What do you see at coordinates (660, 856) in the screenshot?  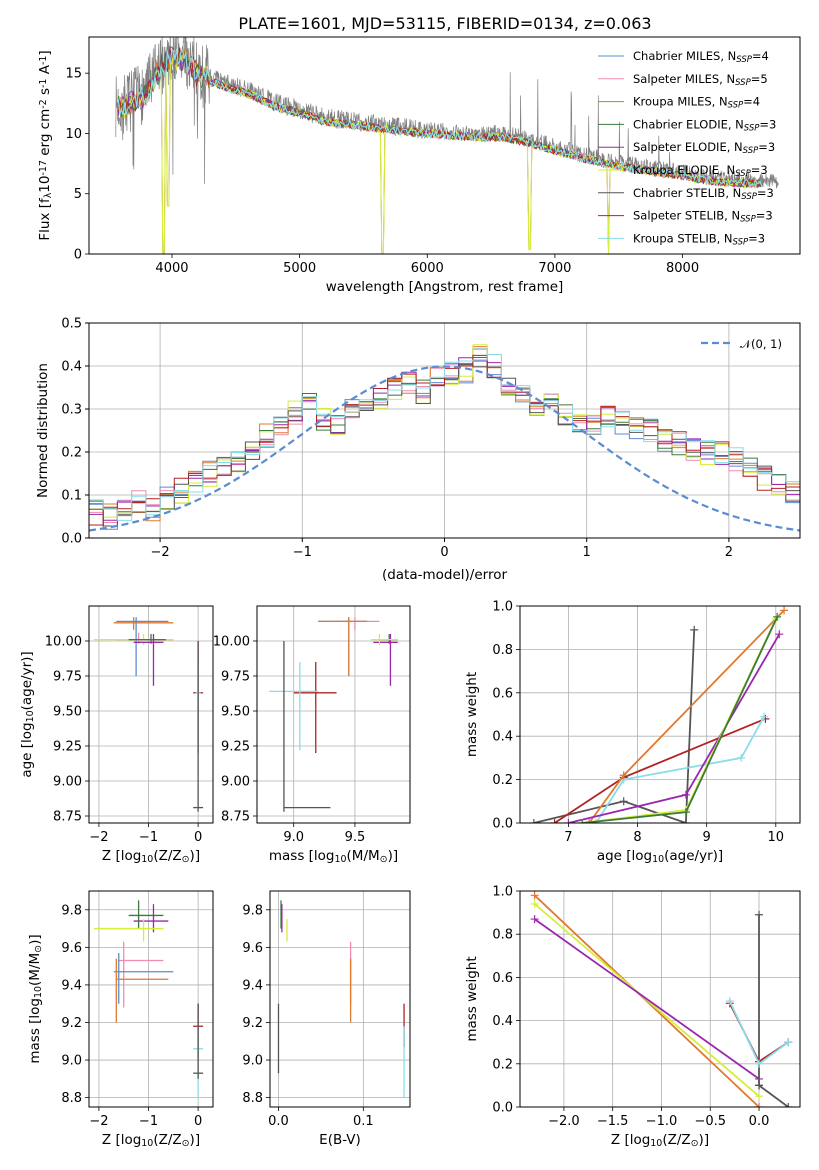 I see `x-axis-label: age [log10(age/yr)]` at bounding box center [660, 856].